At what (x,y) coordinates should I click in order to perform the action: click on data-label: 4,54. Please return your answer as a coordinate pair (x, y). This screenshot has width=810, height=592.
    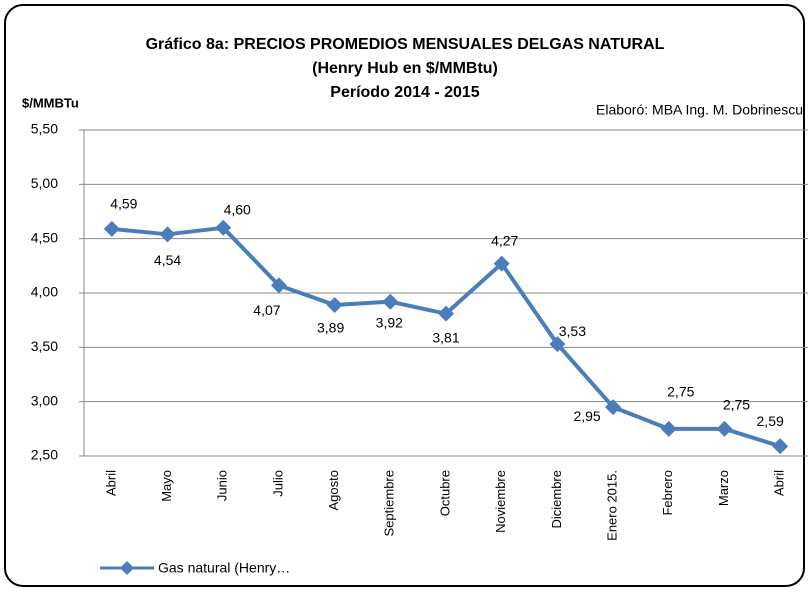
    Looking at the image, I should click on (167, 260).